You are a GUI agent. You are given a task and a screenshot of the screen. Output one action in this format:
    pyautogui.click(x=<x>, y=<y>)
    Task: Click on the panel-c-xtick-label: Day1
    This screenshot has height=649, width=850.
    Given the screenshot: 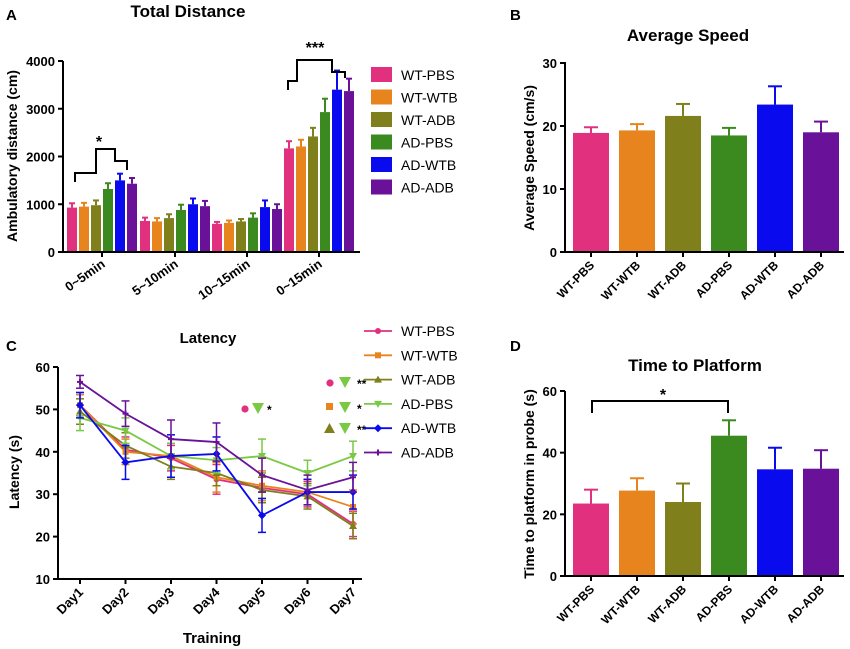 What is the action you would take?
    pyautogui.click(x=70, y=601)
    